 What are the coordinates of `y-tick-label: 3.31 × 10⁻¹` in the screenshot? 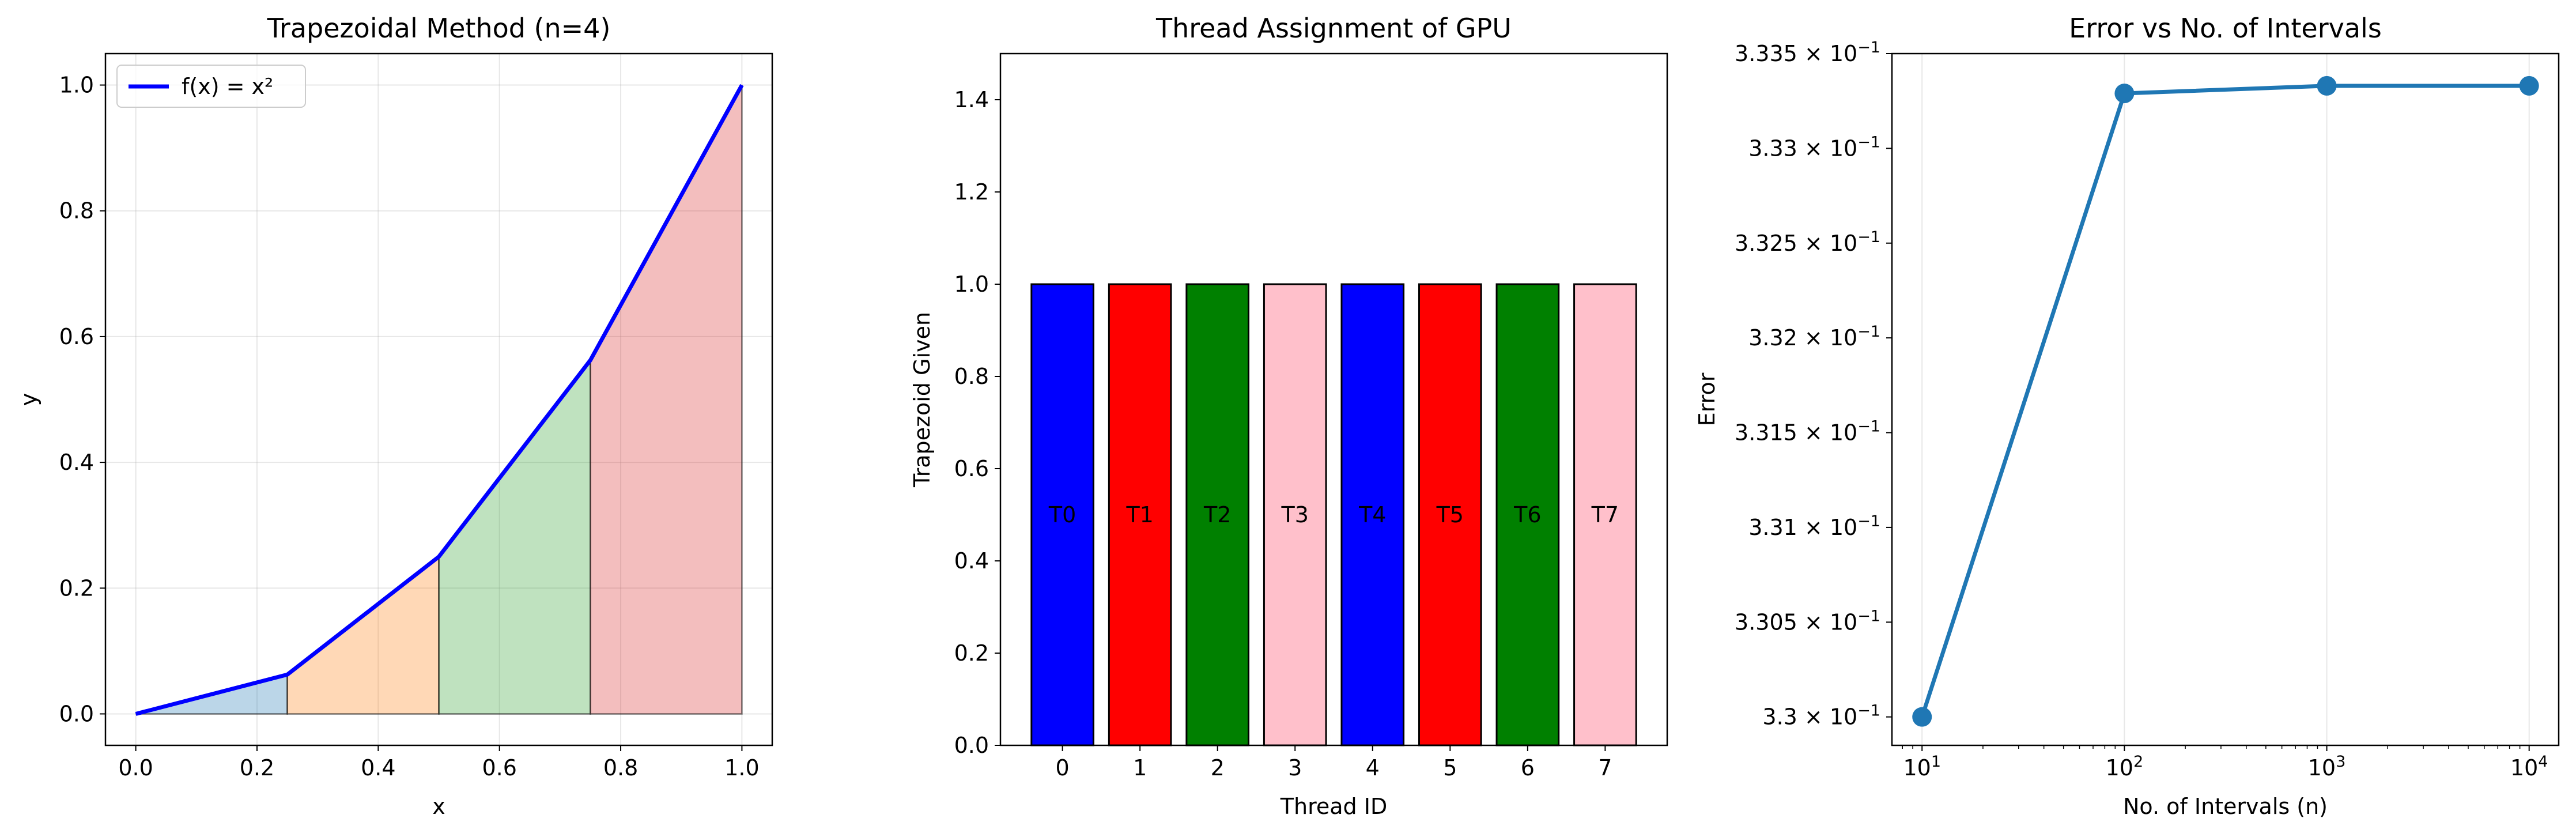 It's located at (1814, 526).